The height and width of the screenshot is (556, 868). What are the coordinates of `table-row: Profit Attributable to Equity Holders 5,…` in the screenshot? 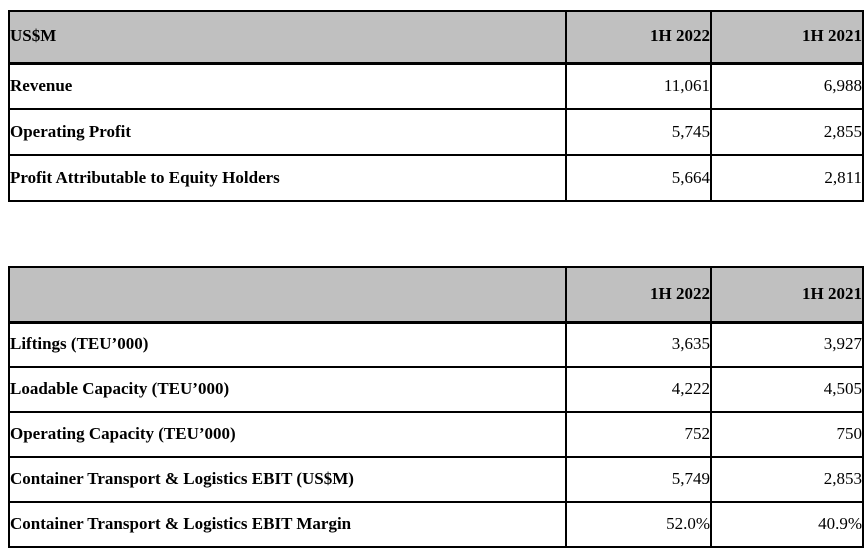 It's located at (436, 178).